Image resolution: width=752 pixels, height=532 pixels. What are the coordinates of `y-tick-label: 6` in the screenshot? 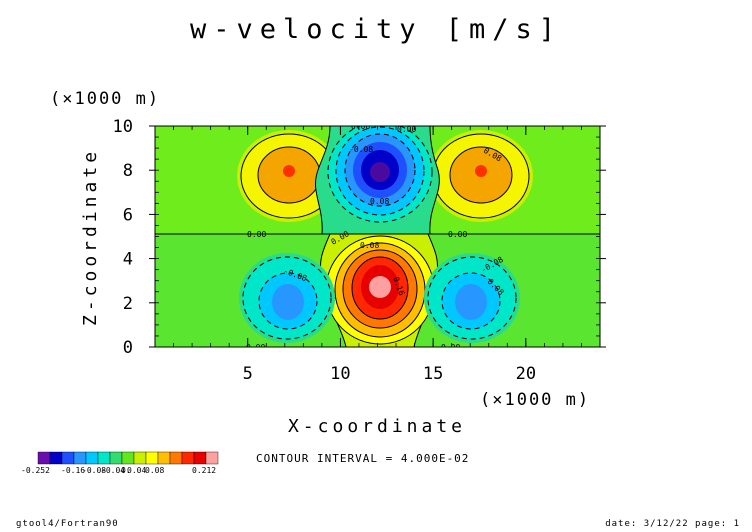 It's located at (128, 215).